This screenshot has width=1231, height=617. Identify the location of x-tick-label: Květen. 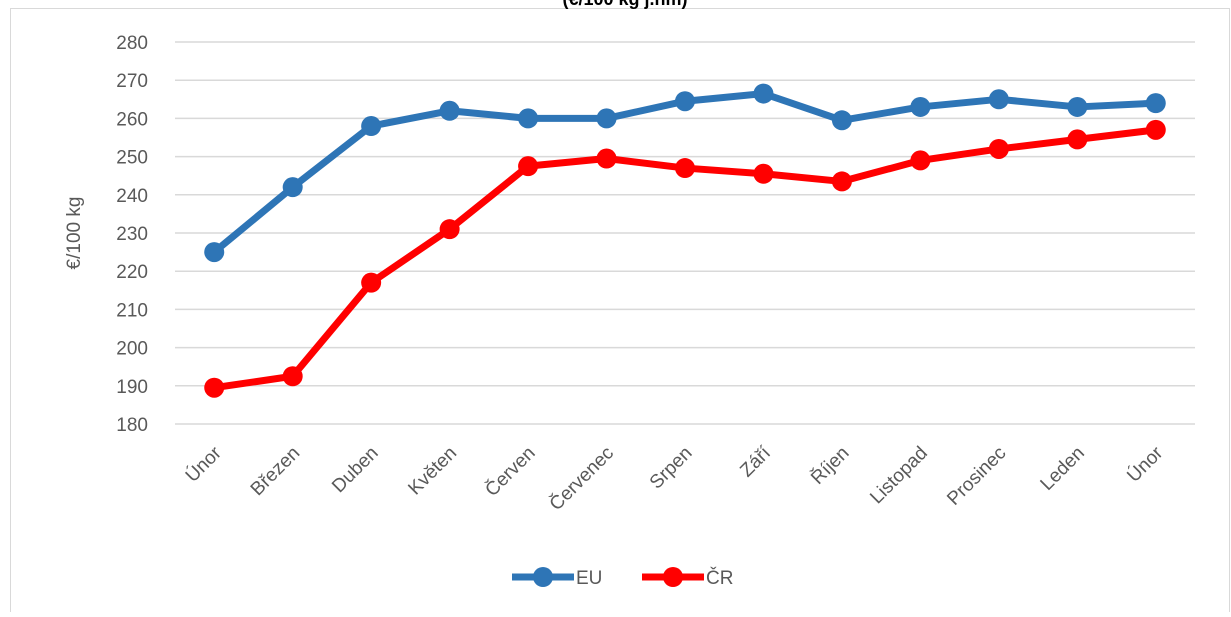
(432, 471).